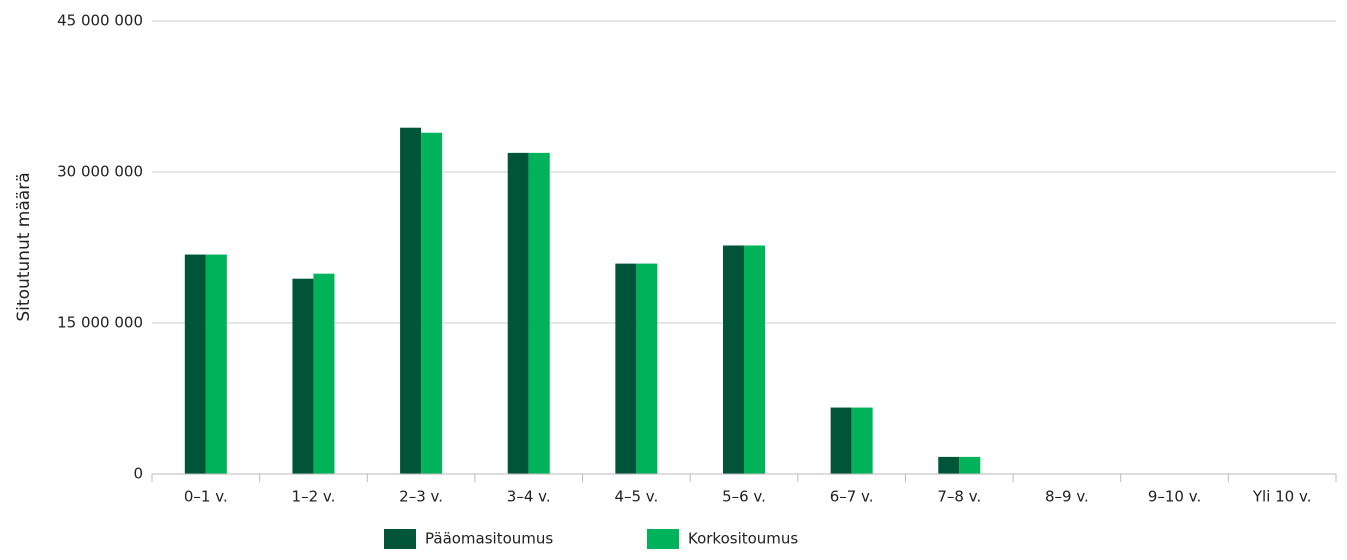  I want to click on bar-pääomasitoumus-2, so click(411, 300).